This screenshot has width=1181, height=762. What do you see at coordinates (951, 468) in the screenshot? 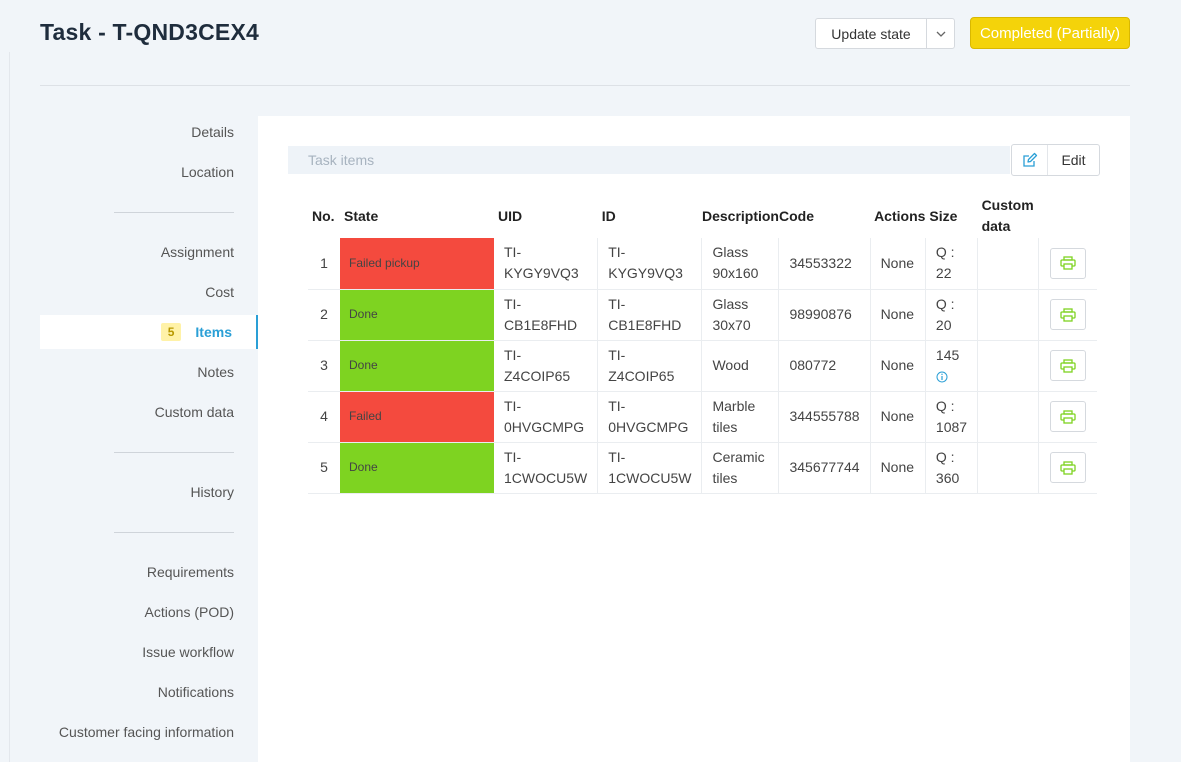
I see `size-cell: Q :360` at bounding box center [951, 468].